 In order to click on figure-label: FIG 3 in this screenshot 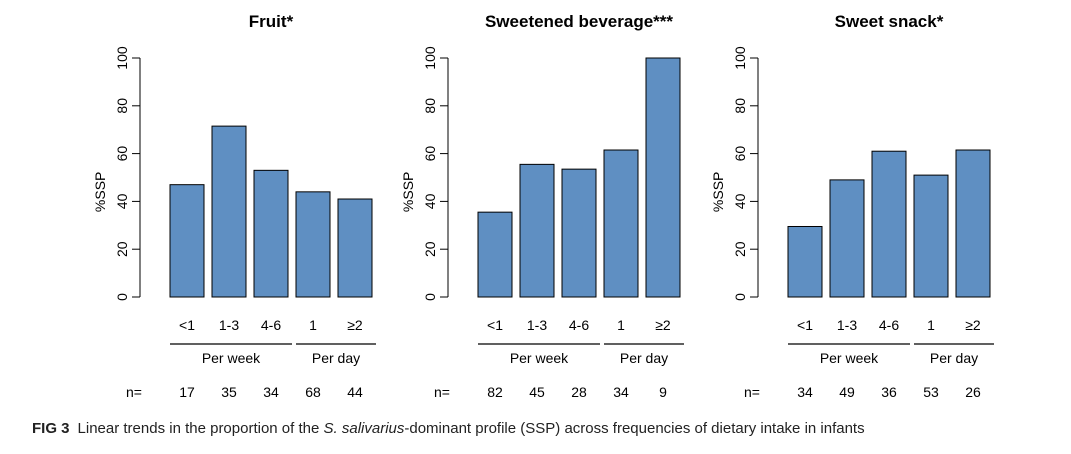, I will do `click(51, 428)`.